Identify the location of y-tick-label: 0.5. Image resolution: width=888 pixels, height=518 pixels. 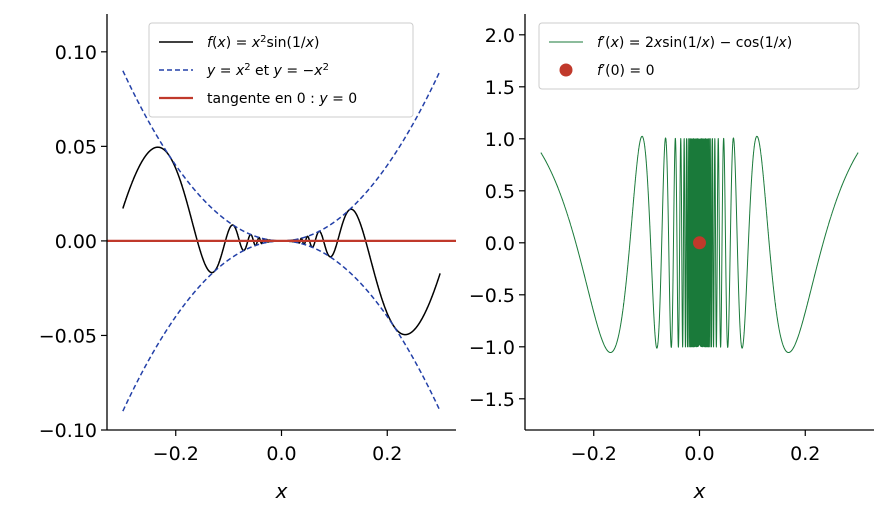
(500, 192).